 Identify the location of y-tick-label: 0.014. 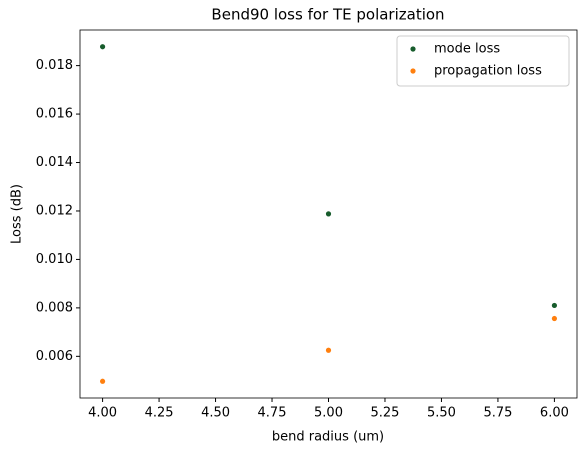
(54, 162).